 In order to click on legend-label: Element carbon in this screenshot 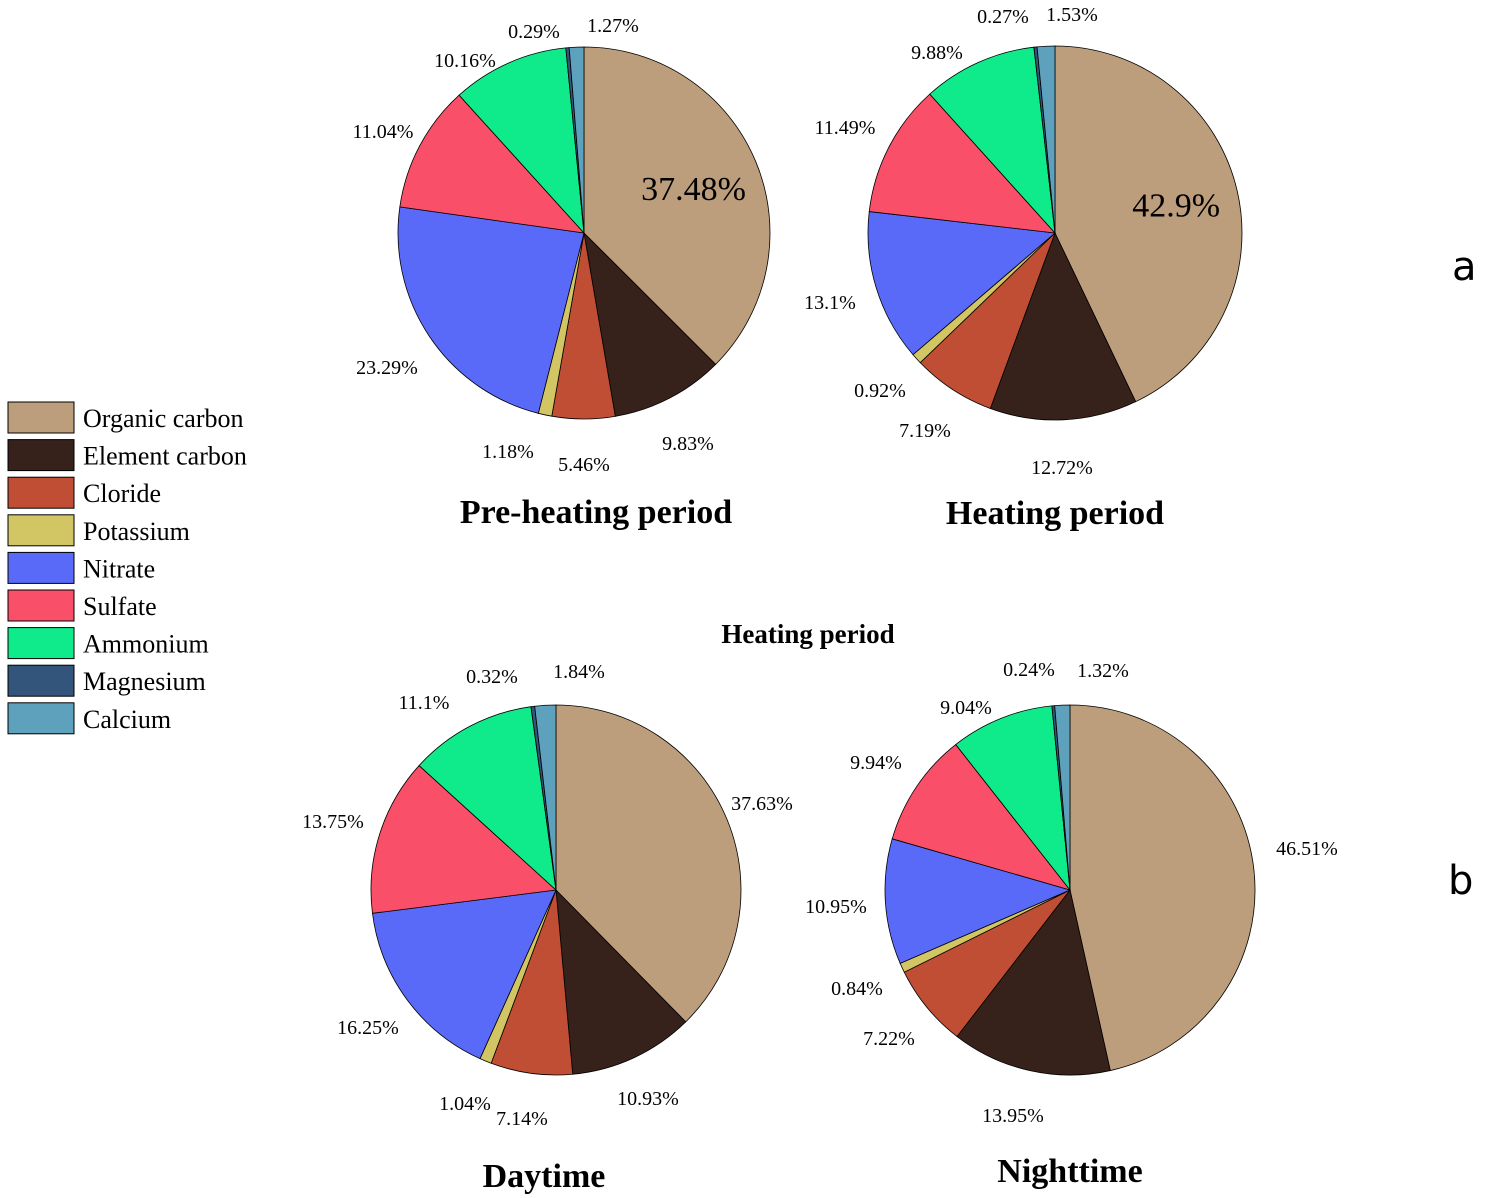, I will do `click(165, 456)`.